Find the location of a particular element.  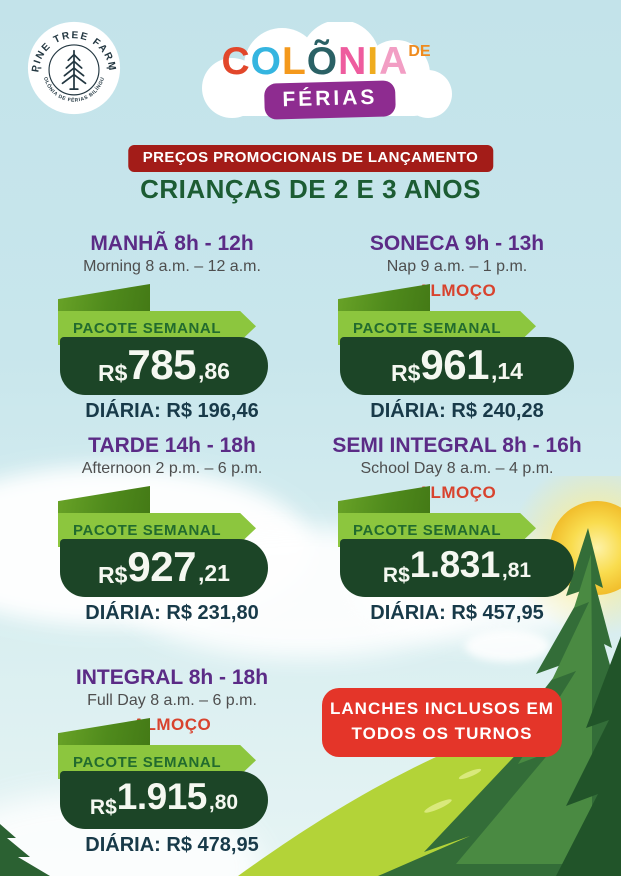

price-main: 1.915 is located at coordinates (162, 796).